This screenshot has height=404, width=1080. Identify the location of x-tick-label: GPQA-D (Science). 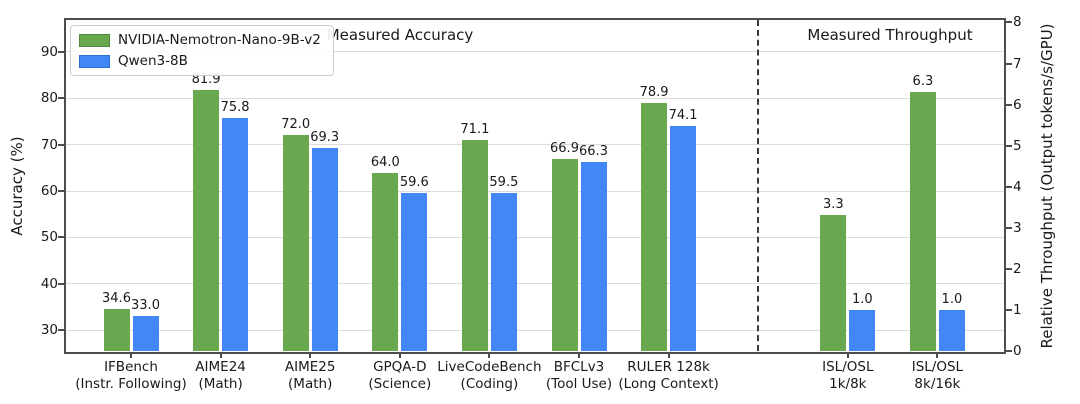
(400, 375).